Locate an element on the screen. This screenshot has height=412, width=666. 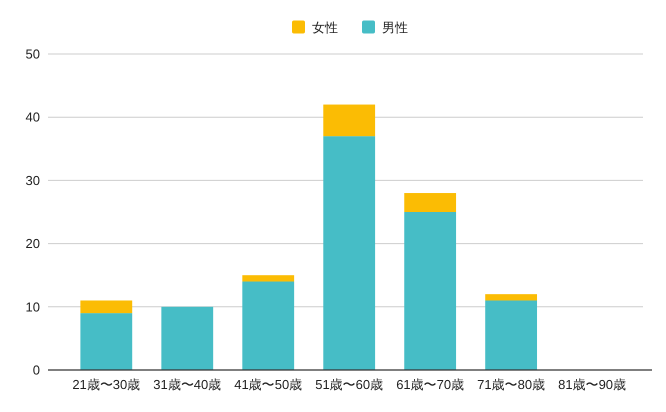
x-tick-label: 51歳〜60歳 is located at coordinates (349, 384).